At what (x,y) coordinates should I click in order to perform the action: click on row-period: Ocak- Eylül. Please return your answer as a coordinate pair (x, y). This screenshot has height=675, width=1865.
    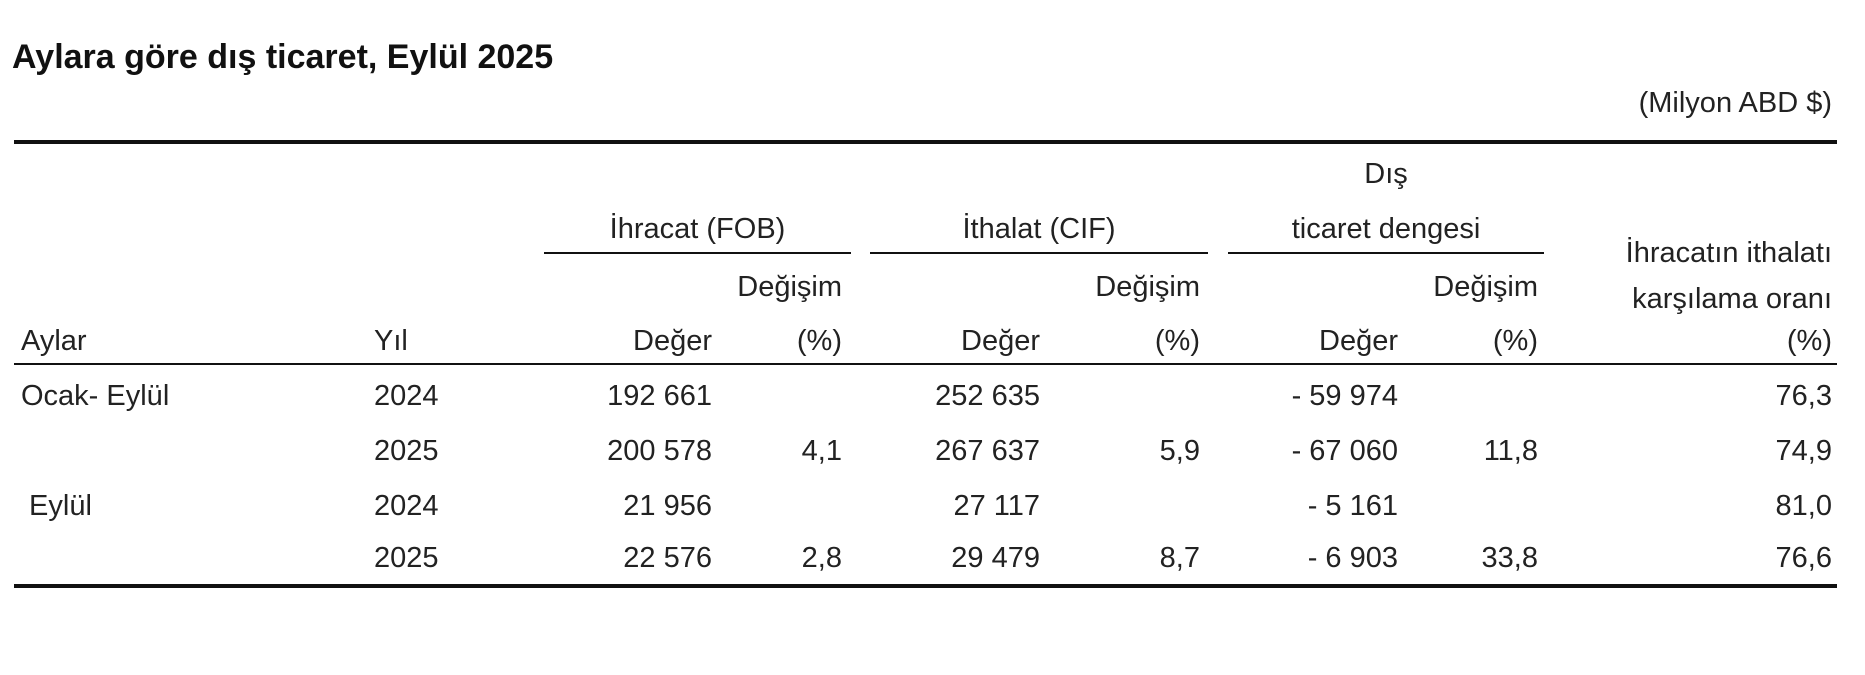
    Looking at the image, I should click on (95, 396).